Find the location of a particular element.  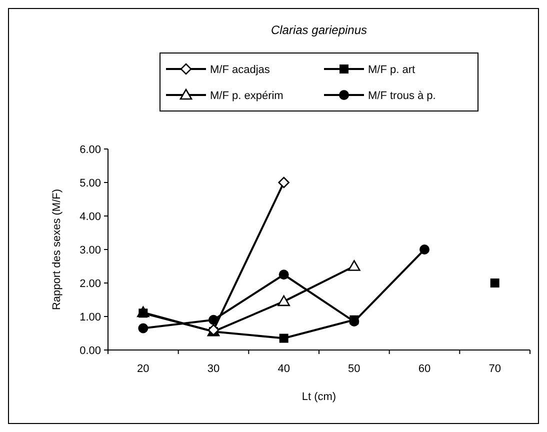

x-tick-label: 50 is located at coordinates (354, 369).